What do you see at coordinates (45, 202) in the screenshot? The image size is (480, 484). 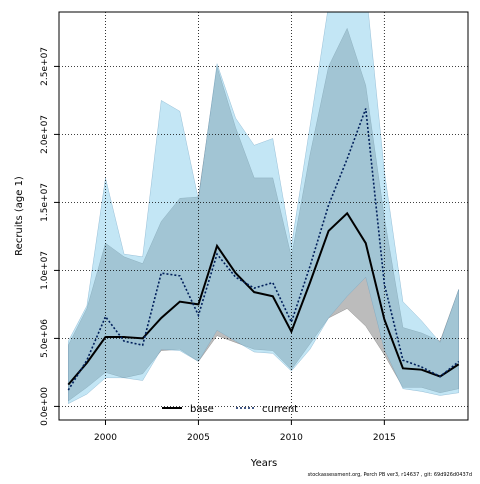 I see `y-tick-label: 1.5e+07` at bounding box center [45, 202].